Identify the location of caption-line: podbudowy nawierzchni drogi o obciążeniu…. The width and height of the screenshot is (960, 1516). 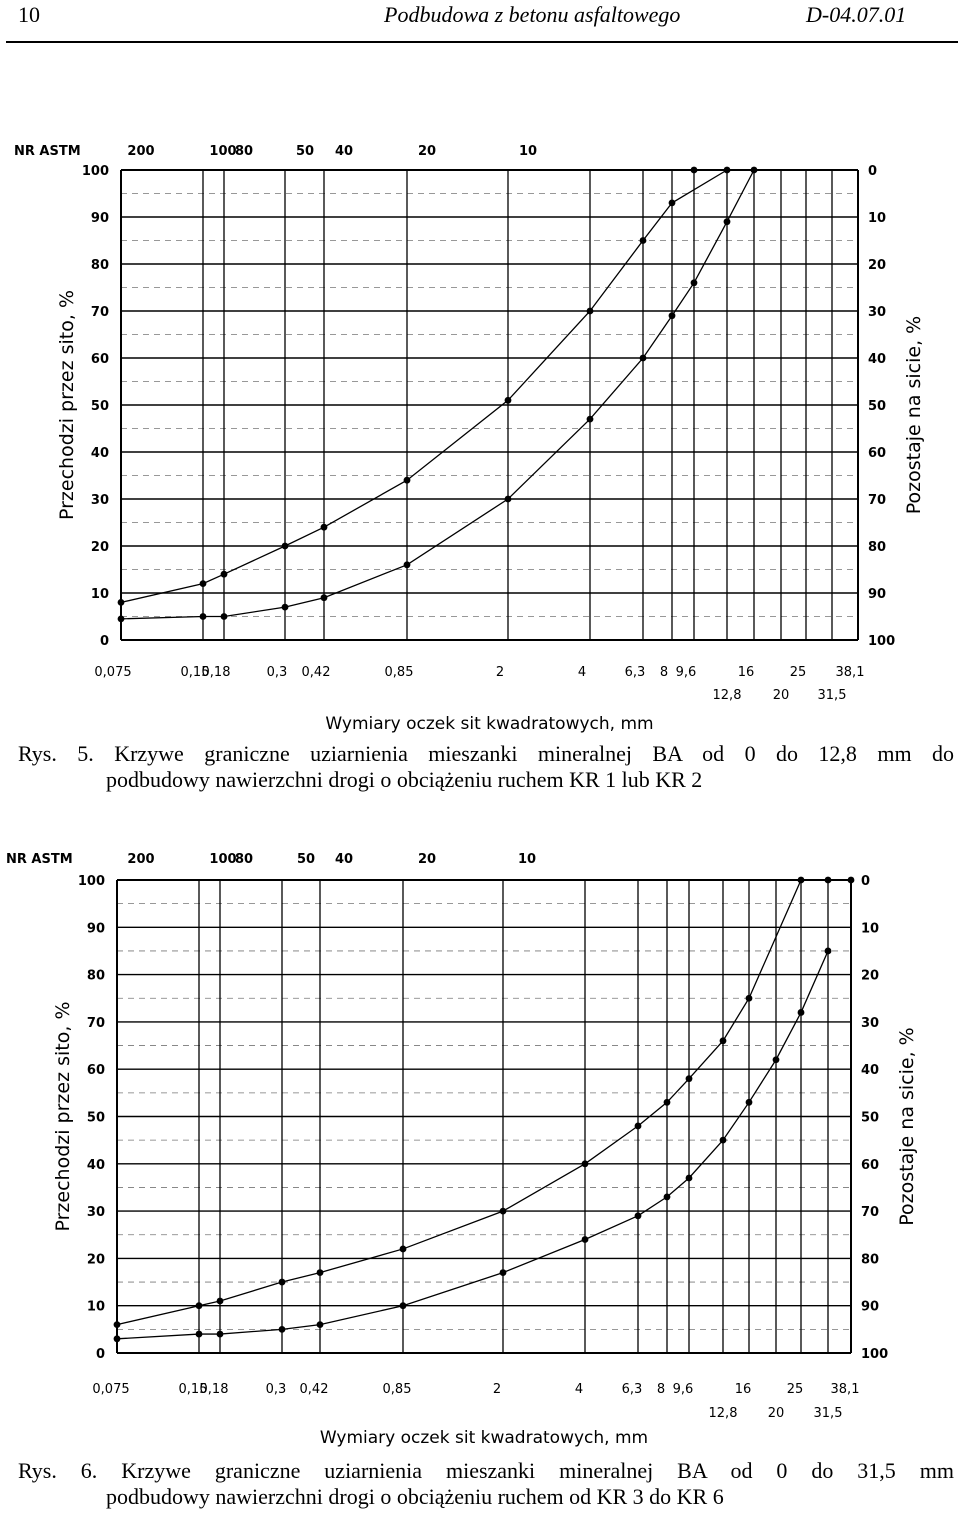
(415, 1496).